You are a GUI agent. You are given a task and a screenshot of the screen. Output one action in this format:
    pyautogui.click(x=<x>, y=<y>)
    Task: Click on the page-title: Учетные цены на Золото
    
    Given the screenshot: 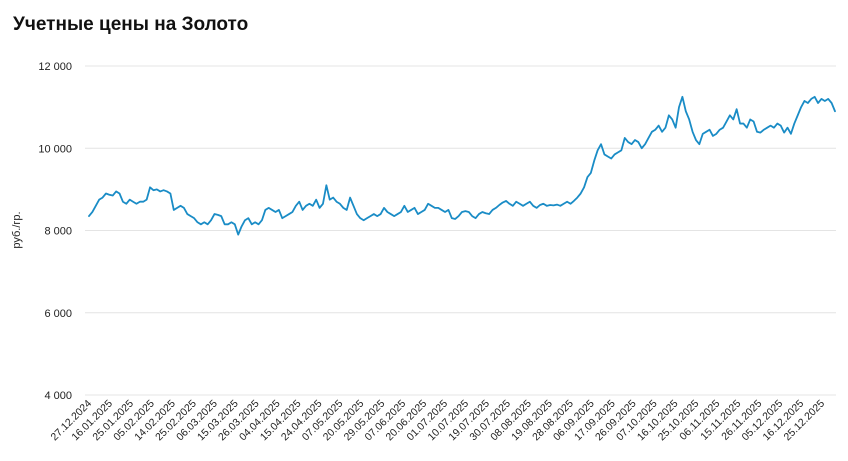 What is the action you would take?
    pyautogui.click(x=131, y=24)
    